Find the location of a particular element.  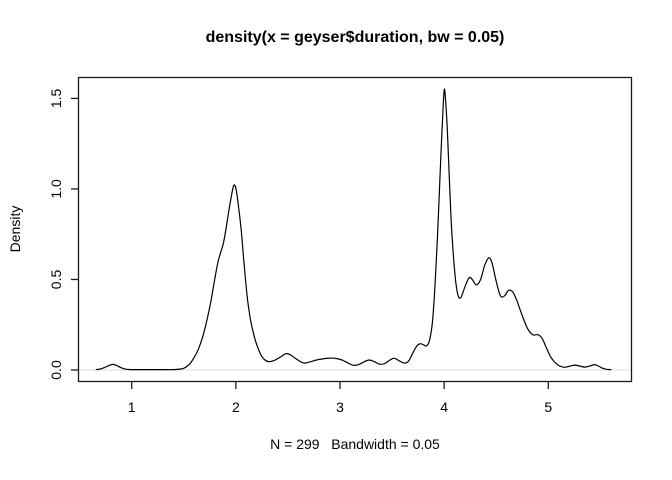

x-tick-label: 3 is located at coordinates (340, 407).